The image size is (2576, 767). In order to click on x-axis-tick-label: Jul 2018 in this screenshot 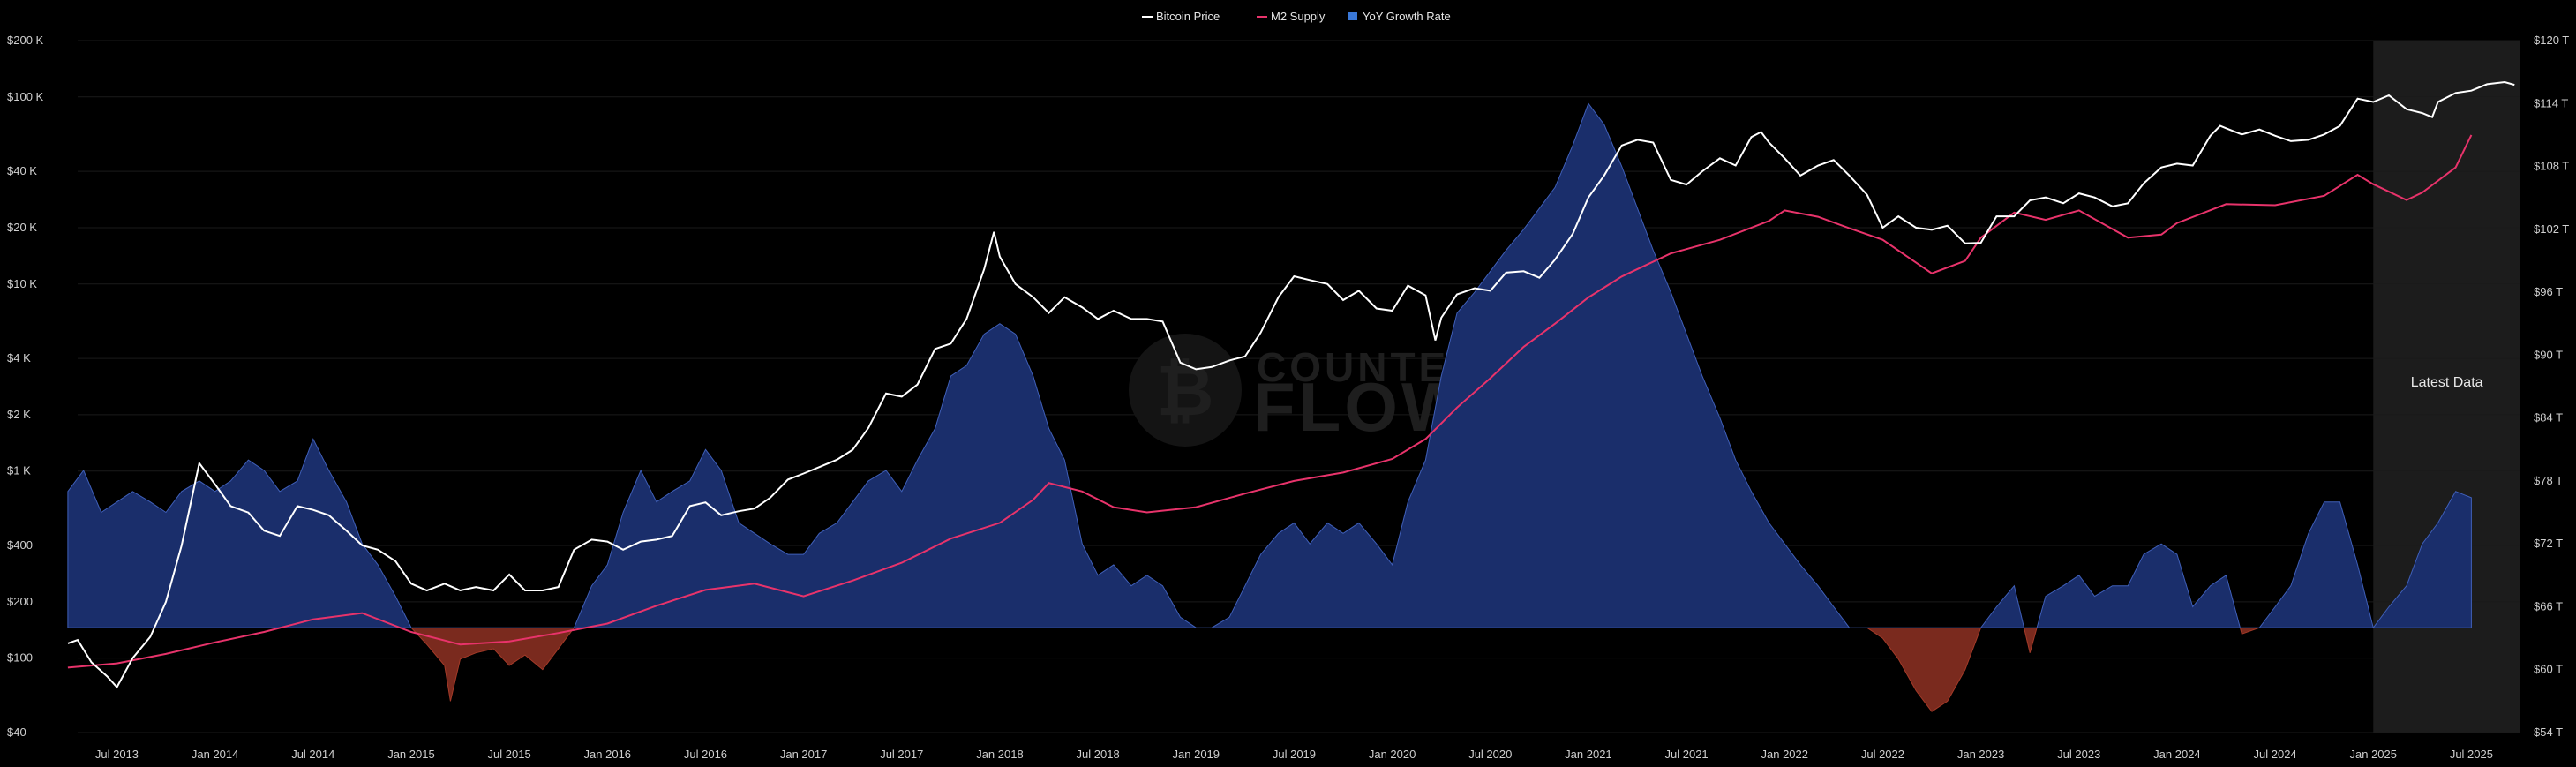, I will do `click(1098, 754)`.